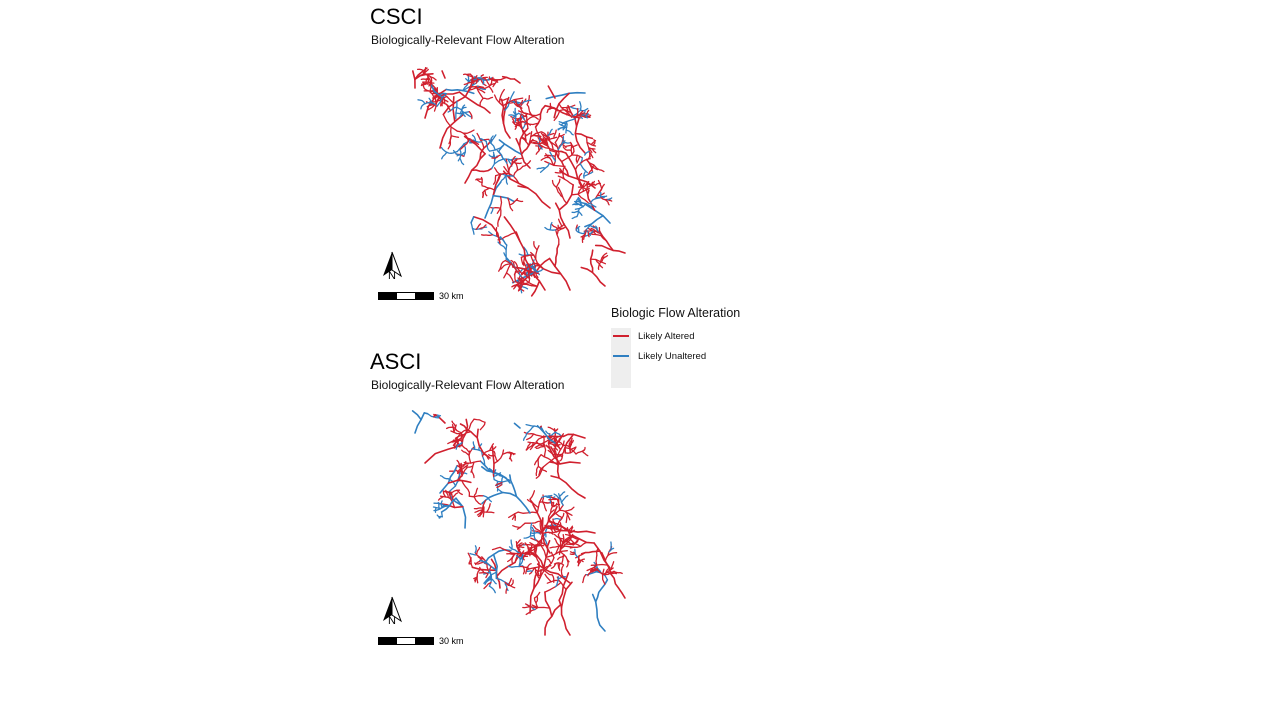  Describe the element at coordinates (451, 641) in the screenshot. I see `scale-bar-label: 30 km` at that location.